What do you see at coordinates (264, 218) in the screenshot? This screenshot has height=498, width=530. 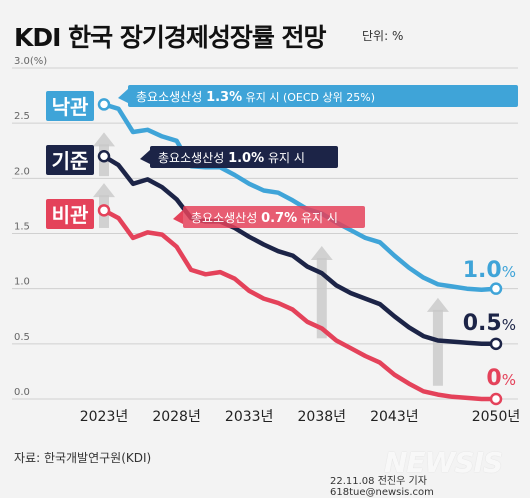 I see `annotation-text: 총요소생산성 0.7% 유지 시` at bounding box center [264, 218].